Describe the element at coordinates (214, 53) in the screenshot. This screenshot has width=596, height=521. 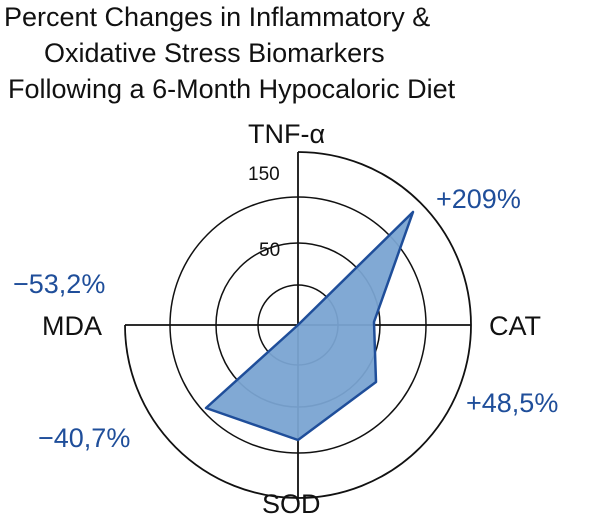
I see `chart-title-line-2: Oxidative Stress Biomarkers` at that location.